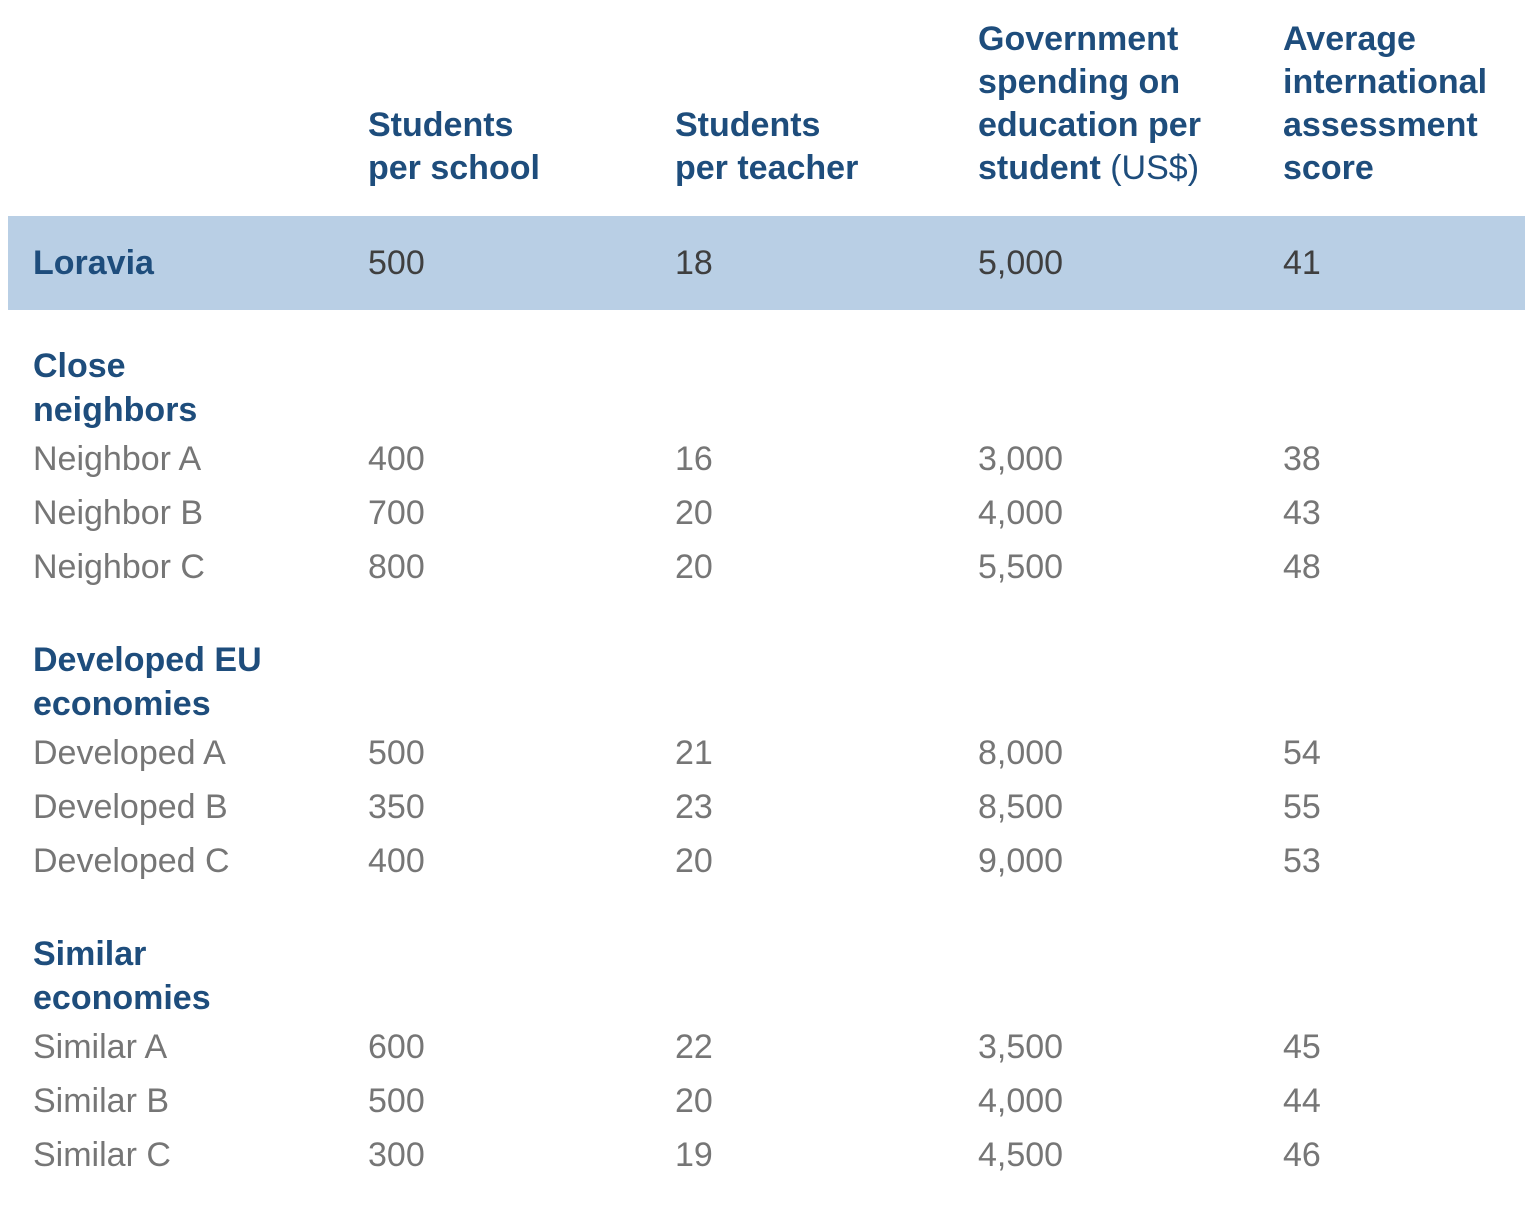 This screenshot has height=1208, width=1536. I want to click on cell-students-per-teacher: 22, so click(694, 1046).